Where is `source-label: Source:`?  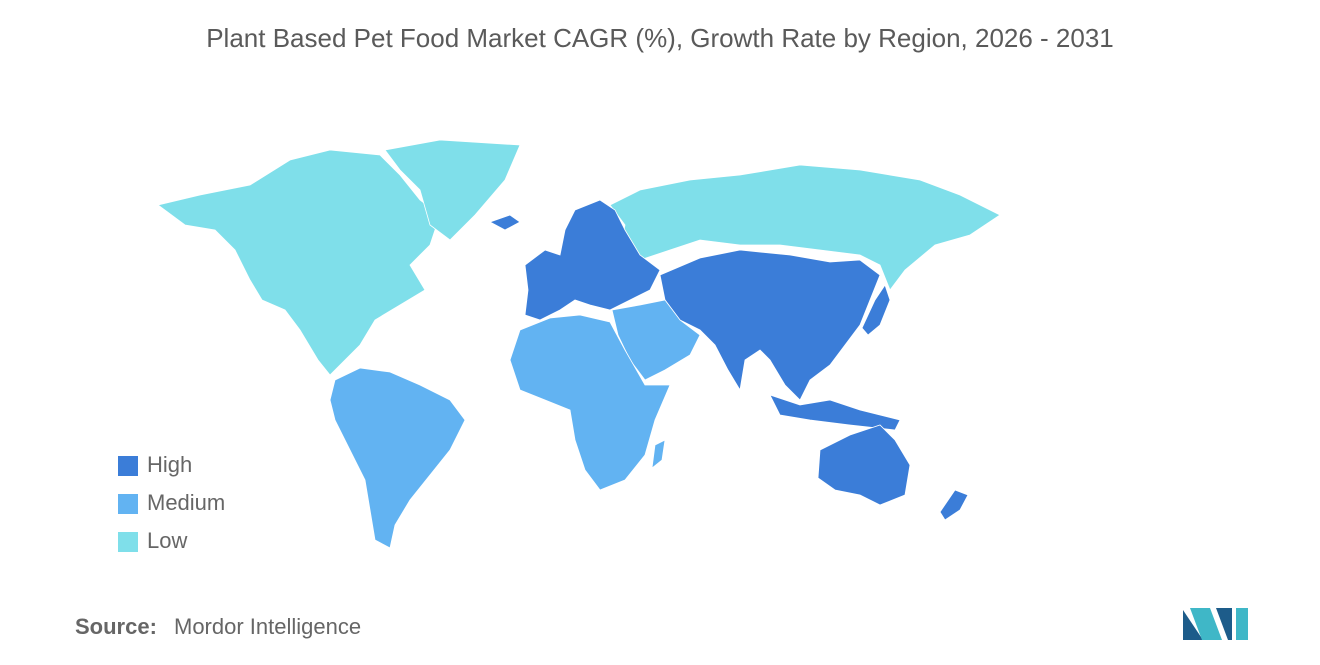
source-label: Source: is located at coordinates (116, 626).